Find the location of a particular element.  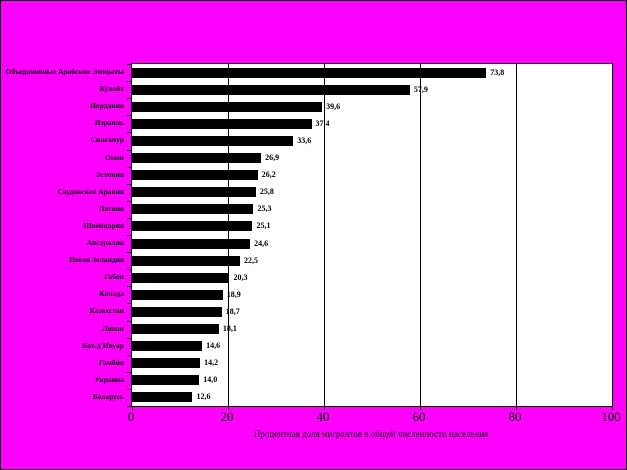

category-label: Австралия is located at coordinates (105, 243).